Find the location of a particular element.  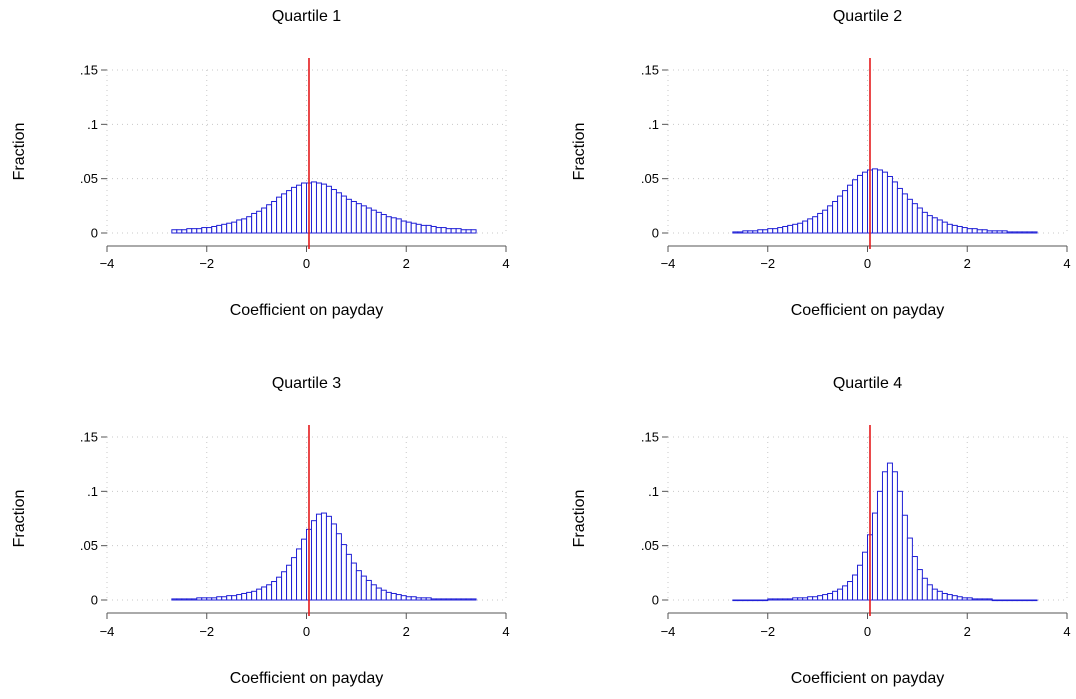

x-tick-label: 2 is located at coordinates (967, 263).